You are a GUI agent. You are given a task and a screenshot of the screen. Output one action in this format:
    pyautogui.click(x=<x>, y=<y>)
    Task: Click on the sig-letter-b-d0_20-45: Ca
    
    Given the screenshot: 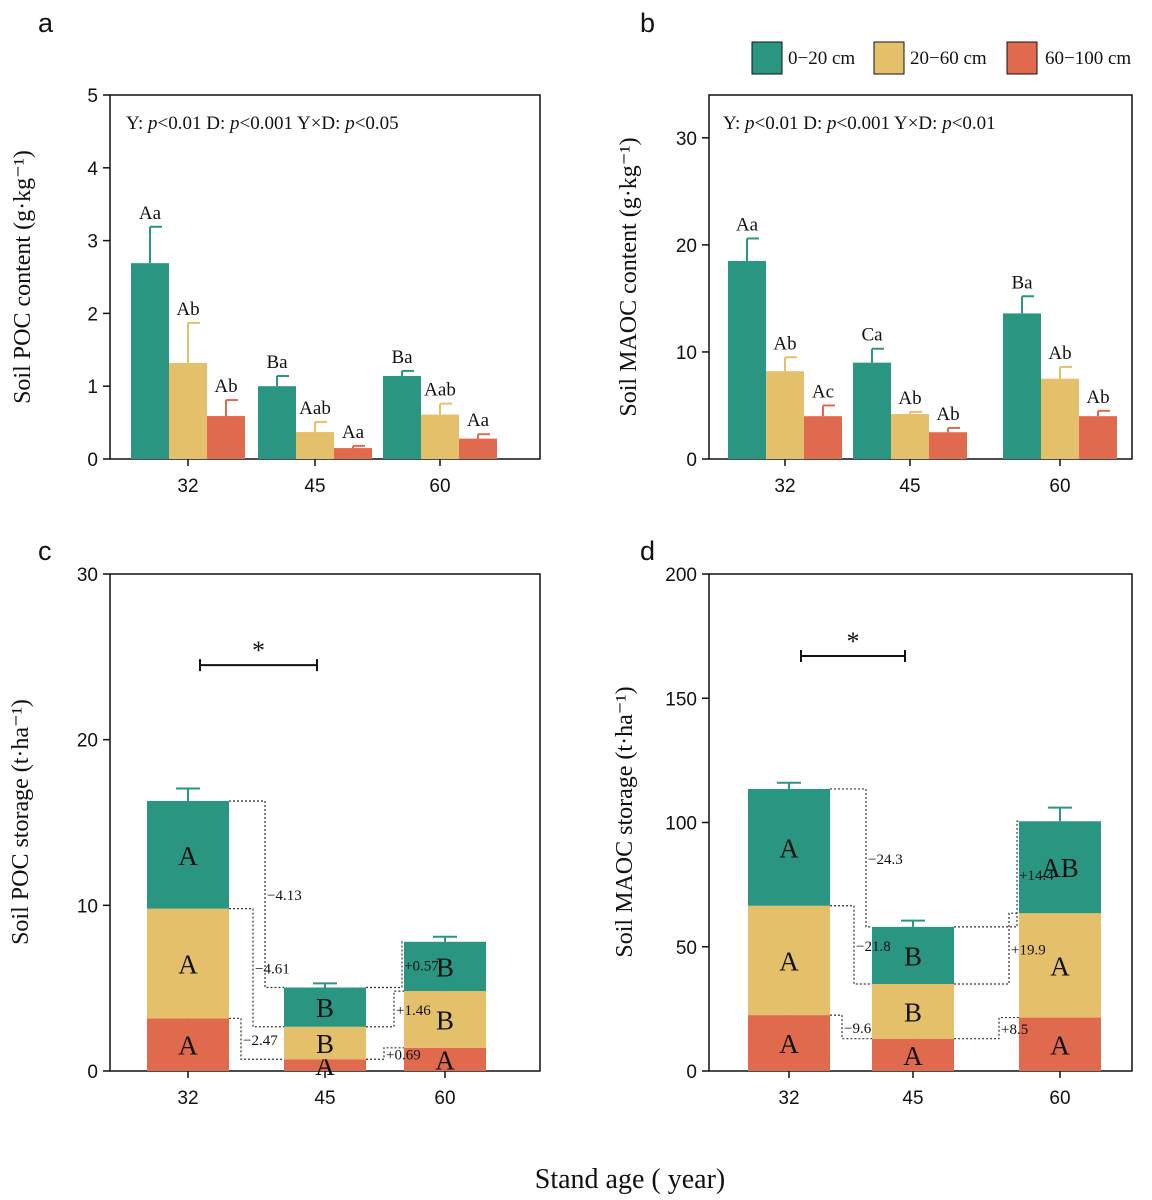 What is the action you would take?
    pyautogui.click(x=872, y=335)
    